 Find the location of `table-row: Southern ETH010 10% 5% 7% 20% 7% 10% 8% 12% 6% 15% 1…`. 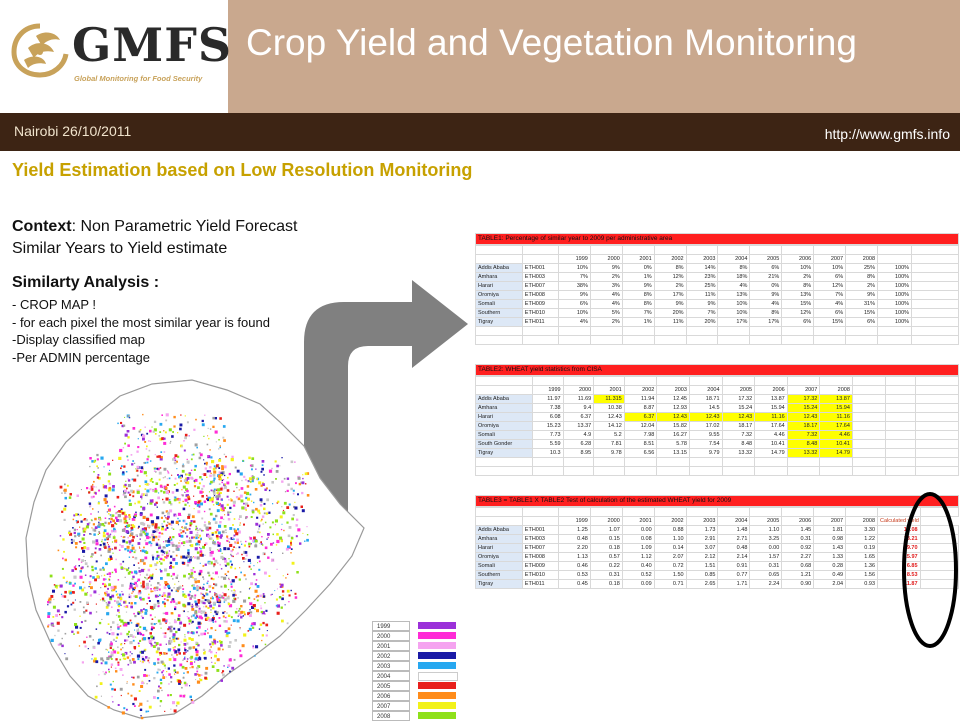

table-row: Southern ETH010 10% 5% 7% 20% 7% 10% 8% 12% 6% 15% 1… is located at coordinates (717, 313).